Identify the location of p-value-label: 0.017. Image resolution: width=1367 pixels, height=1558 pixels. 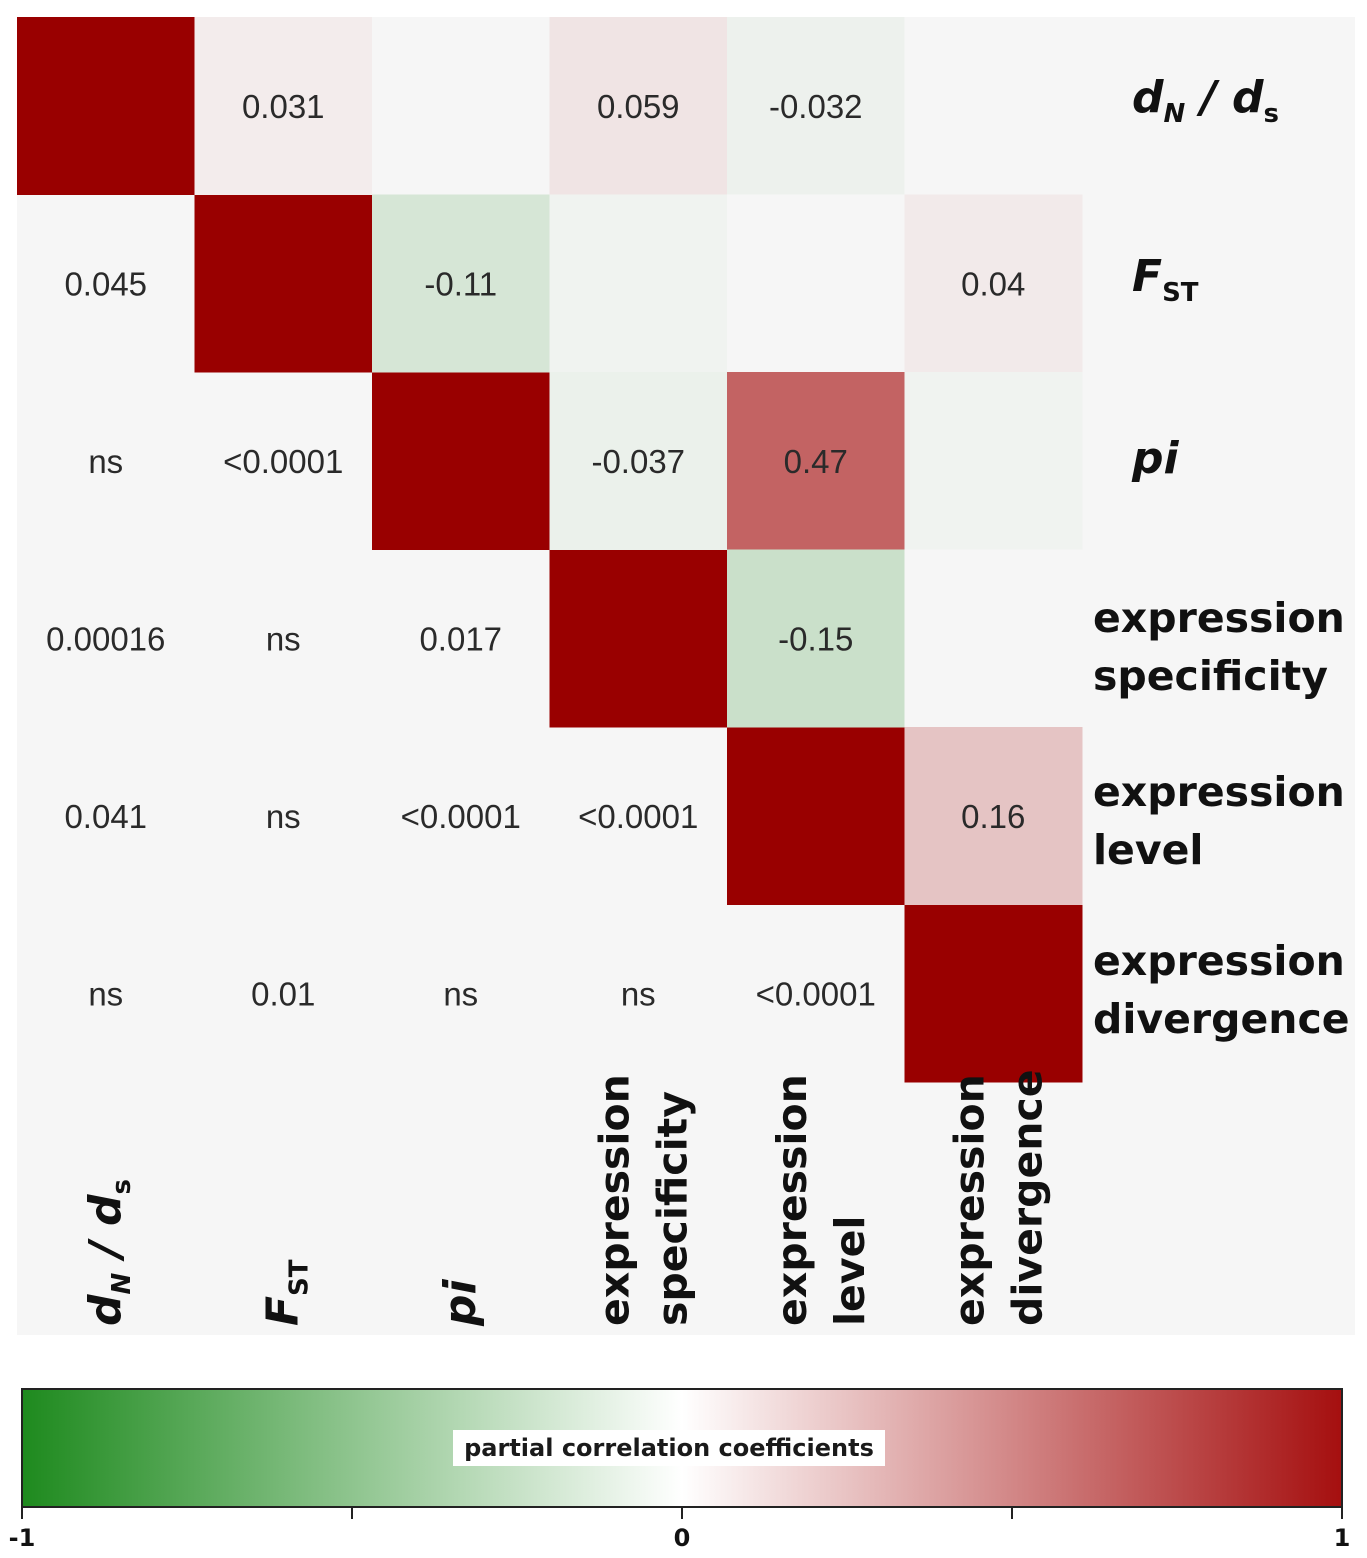
(460, 638).